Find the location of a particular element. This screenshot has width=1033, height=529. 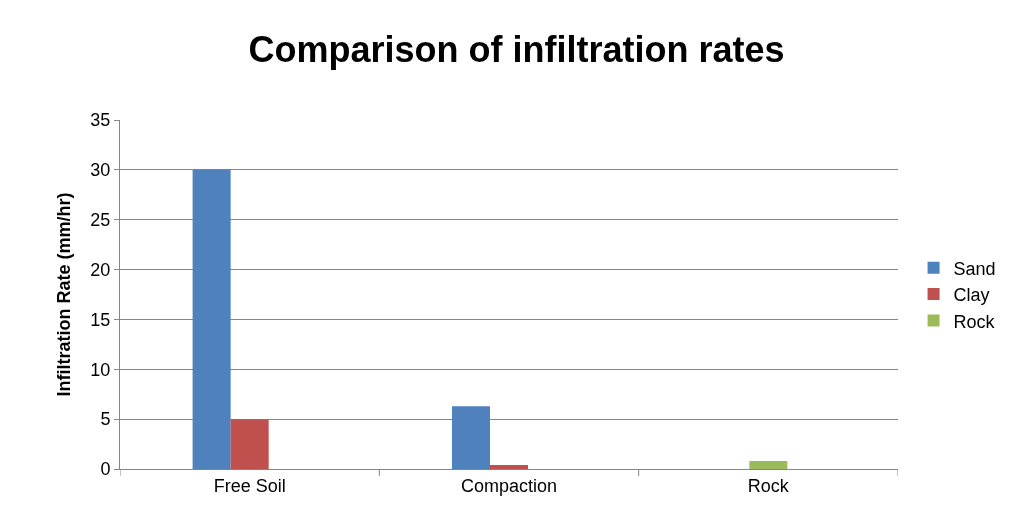

y-tick-label: 25 is located at coordinates (100, 220).